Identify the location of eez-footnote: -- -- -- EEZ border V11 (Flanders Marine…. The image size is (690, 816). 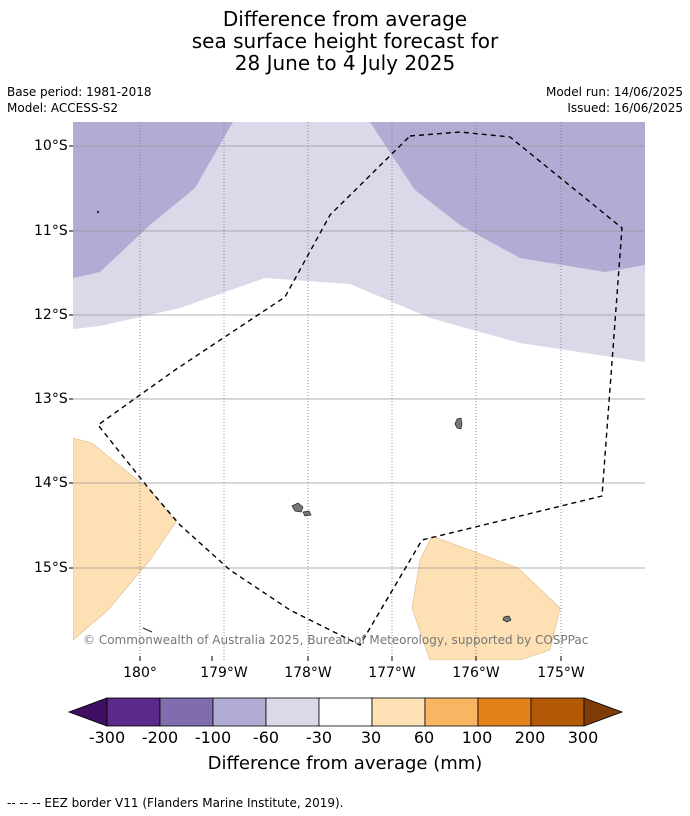
(175, 803).